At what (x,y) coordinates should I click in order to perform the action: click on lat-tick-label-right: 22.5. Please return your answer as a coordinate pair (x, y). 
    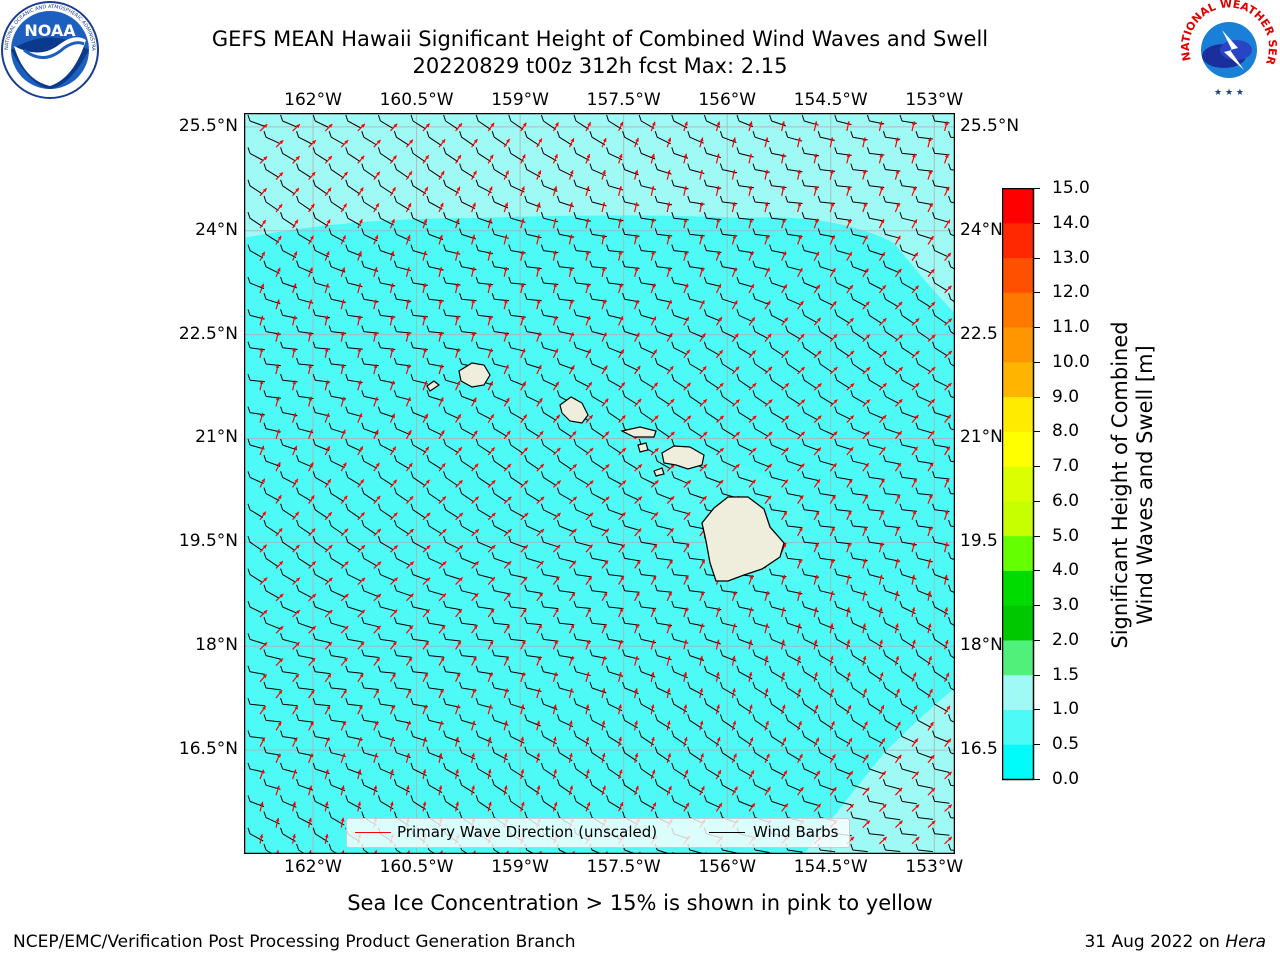
    Looking at the image, I should click on (979, 333).